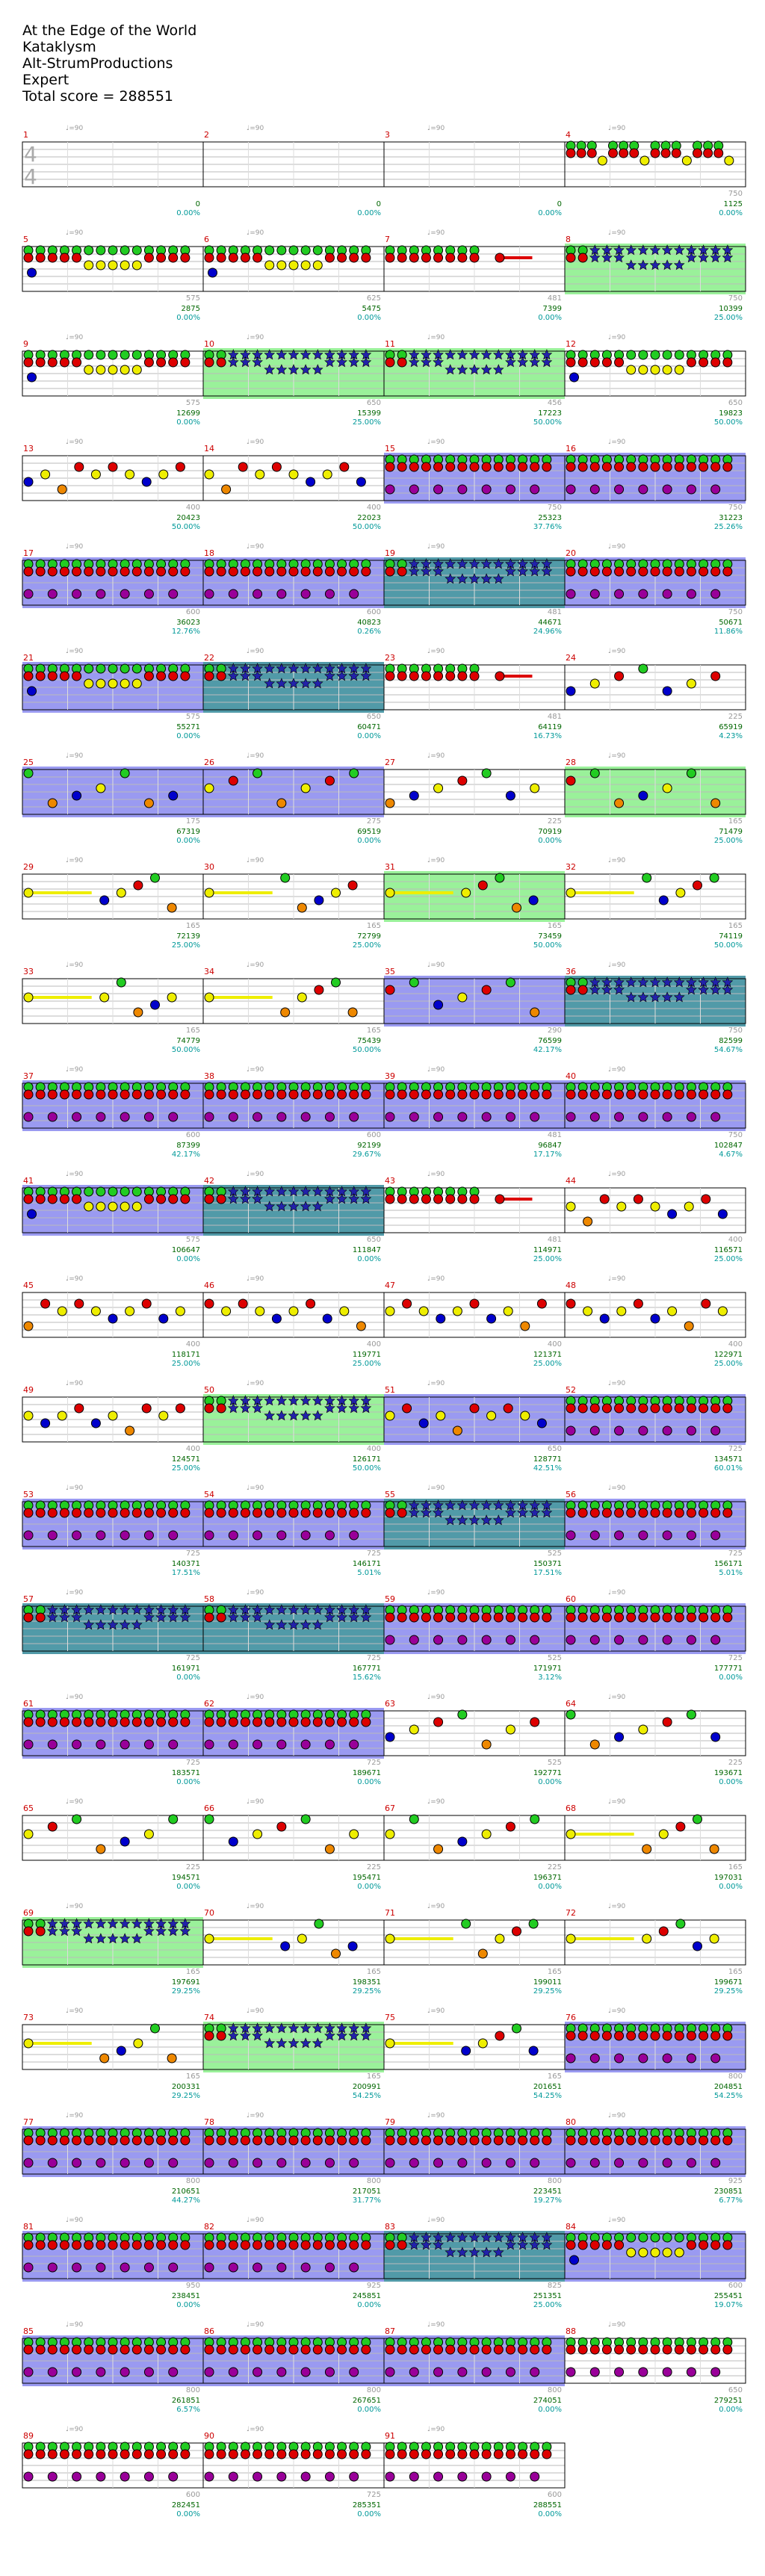 This screenshot has height=2576, width=765. Describe the element at coordinates (547, 1468) in the screenshot. I see `measure-percent: 42.51%` at that location.